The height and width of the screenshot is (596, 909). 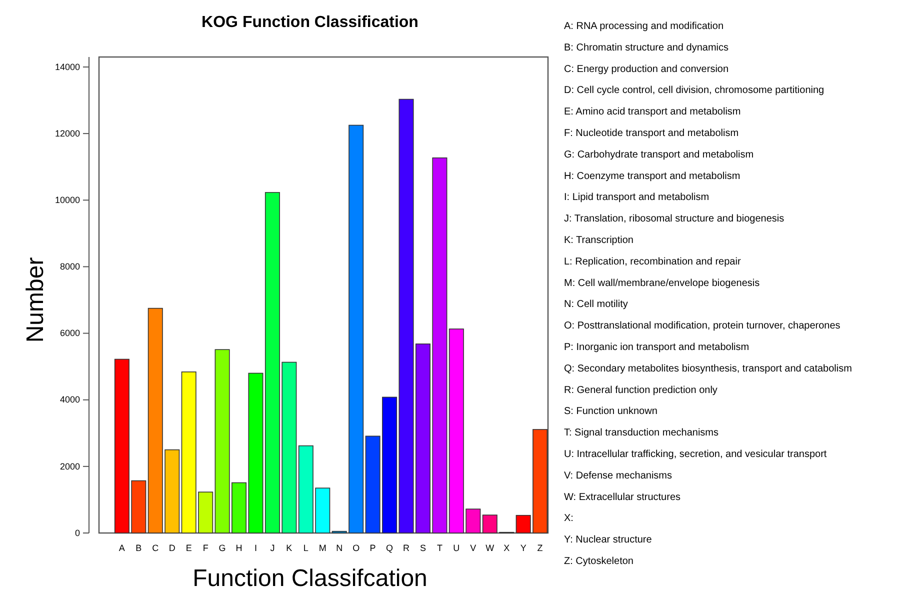 I want to click on y-tick-label: 4000, so click(x=70, y=399).